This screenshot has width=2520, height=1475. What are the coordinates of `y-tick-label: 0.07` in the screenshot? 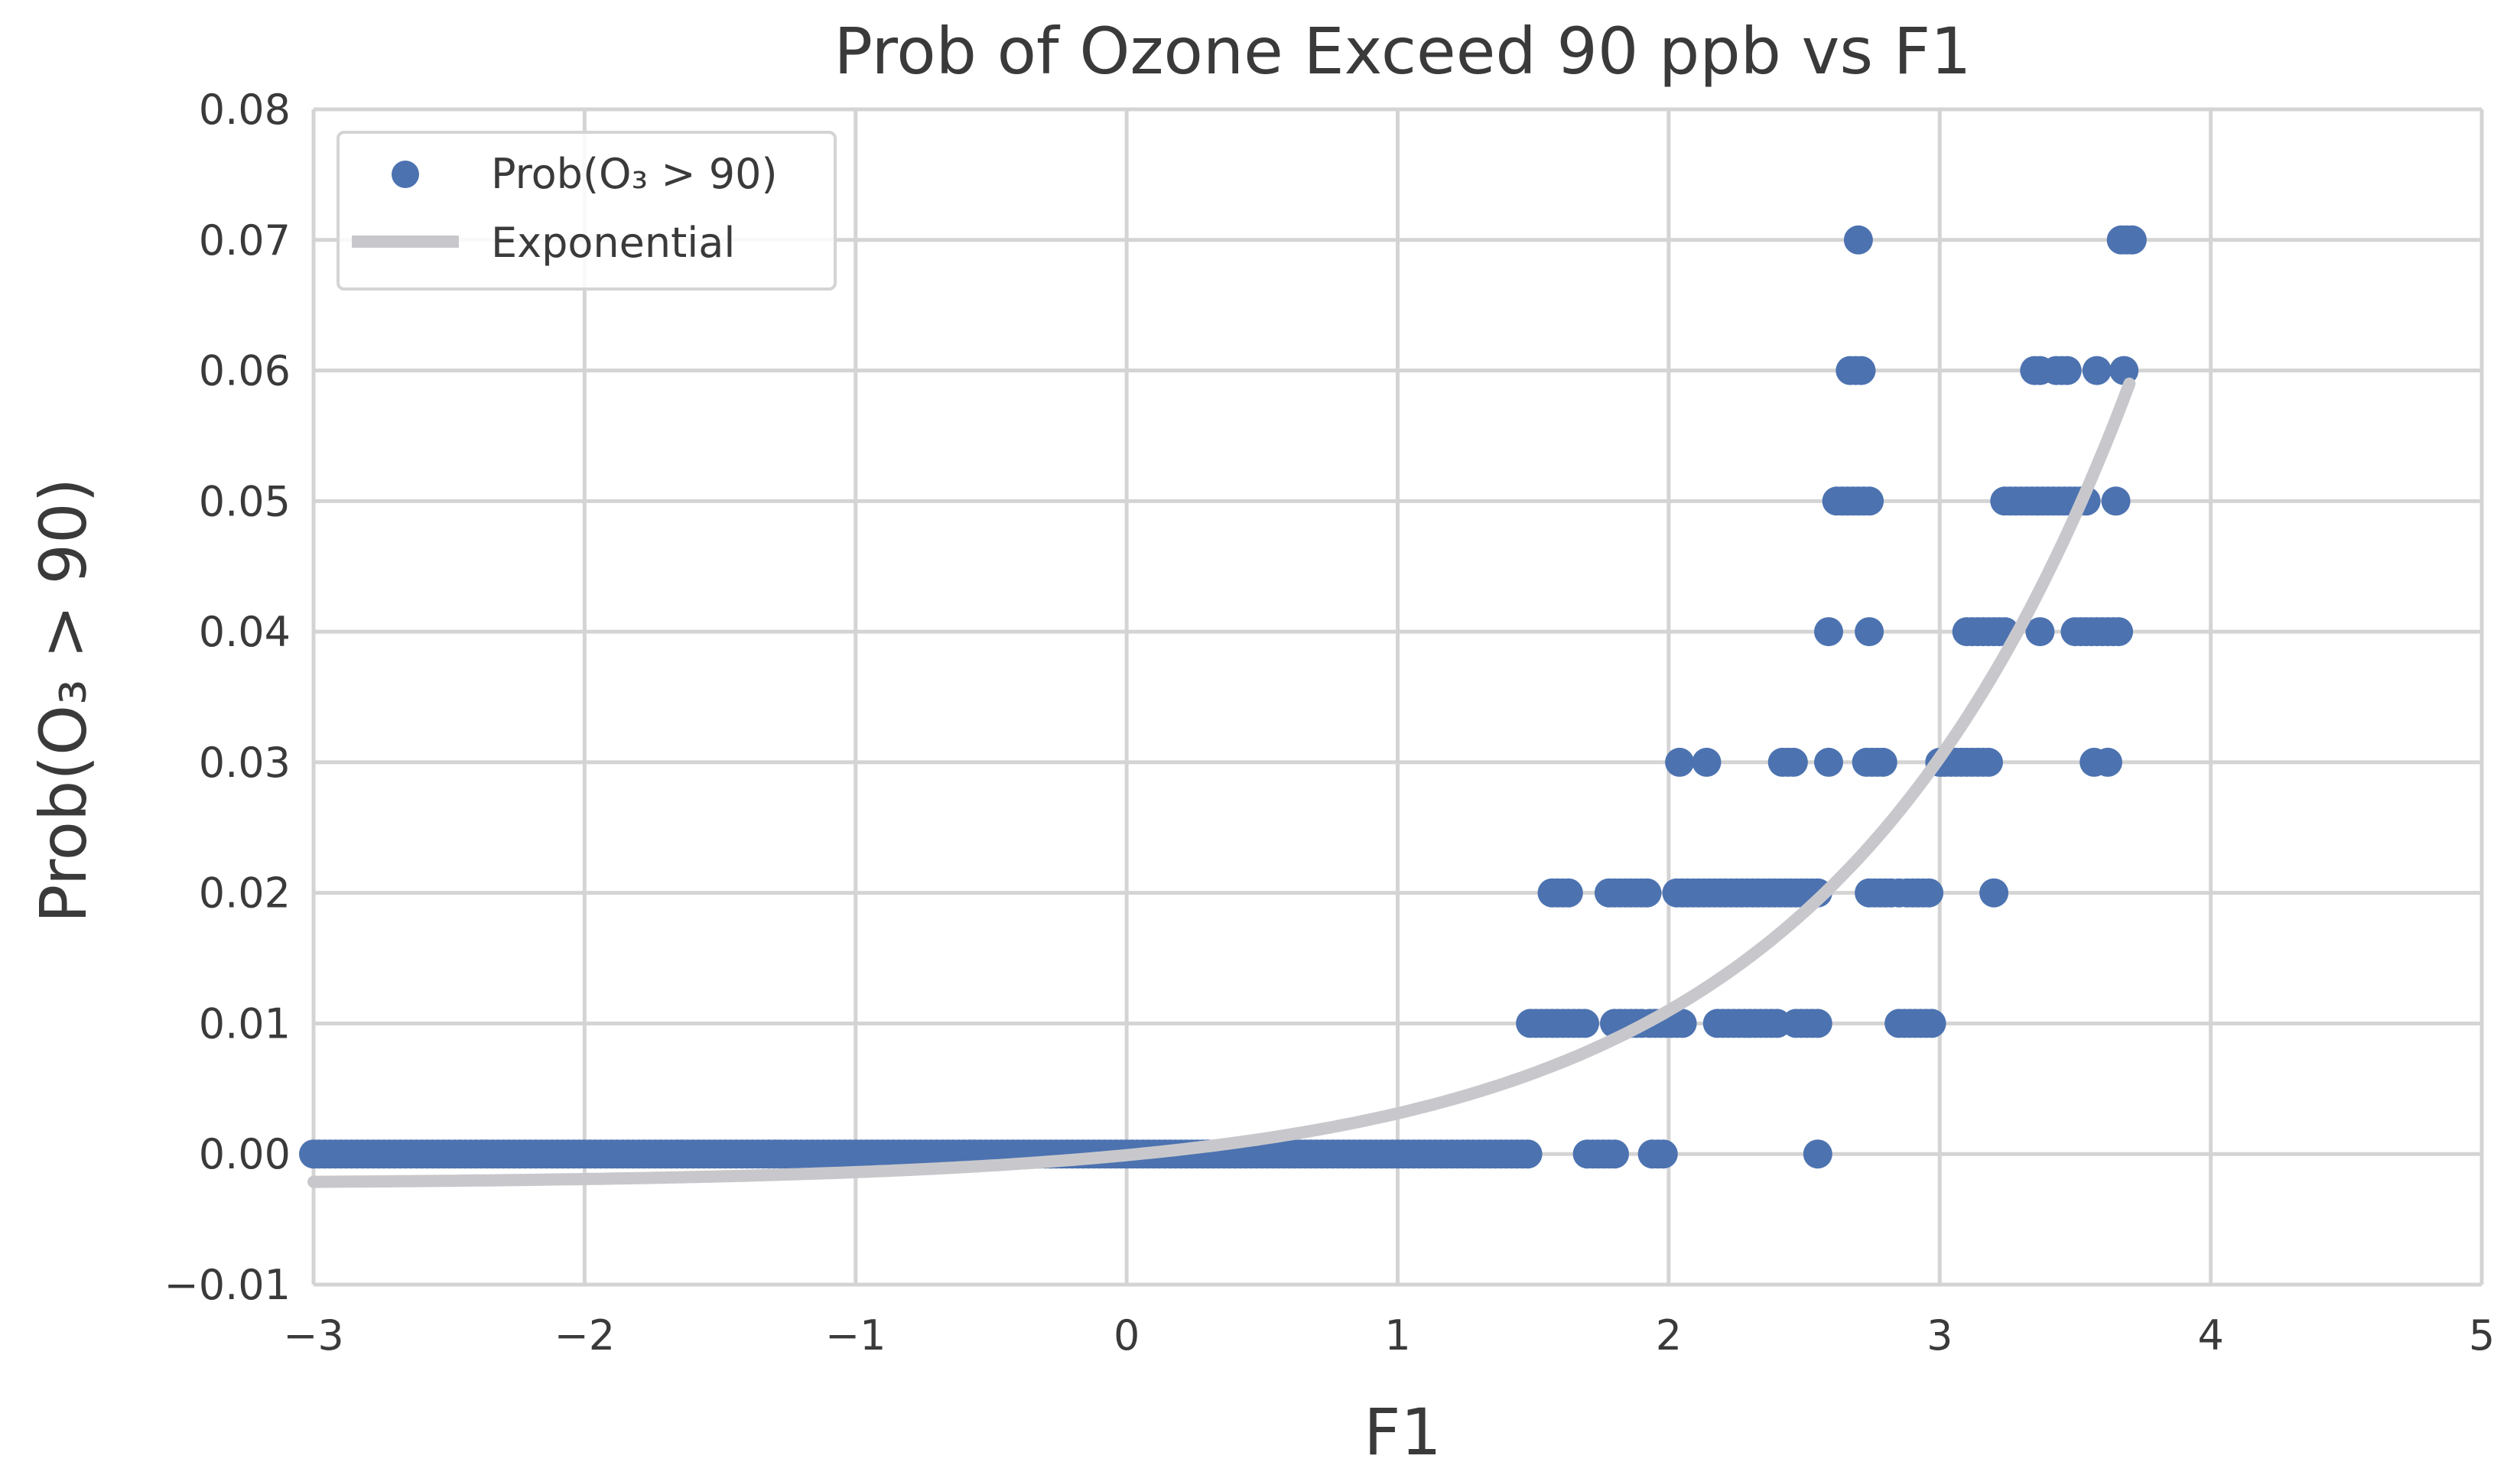 It's located at (245, 240).